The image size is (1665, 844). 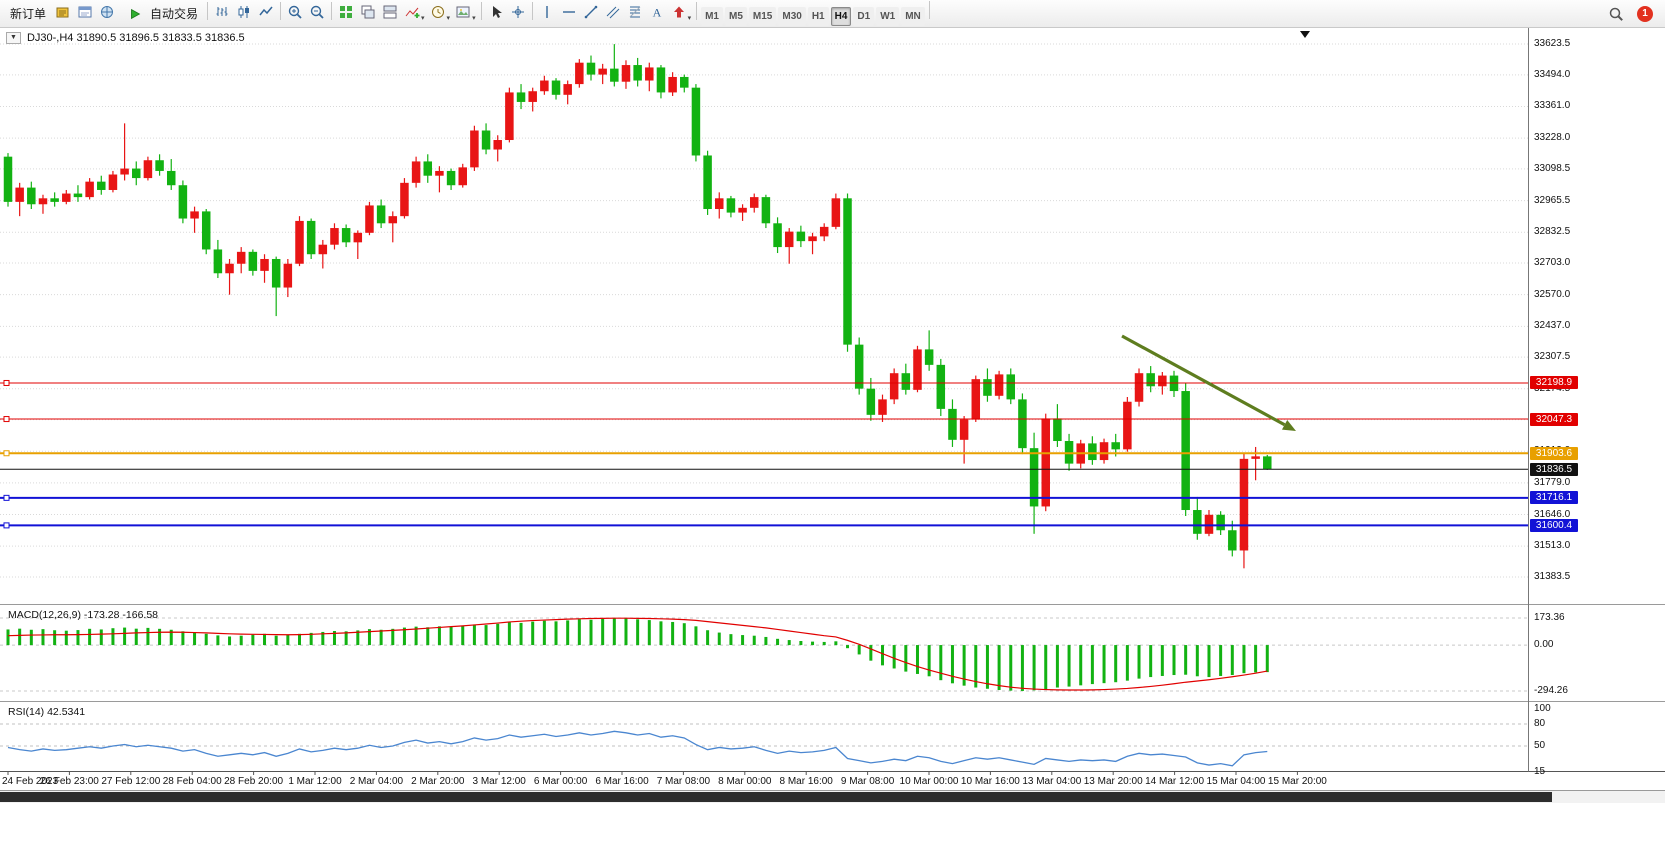 What do you see at coordinates (1616, 14) in the screenshot?
I see `search-icon` at bounding box center [1616, 14].